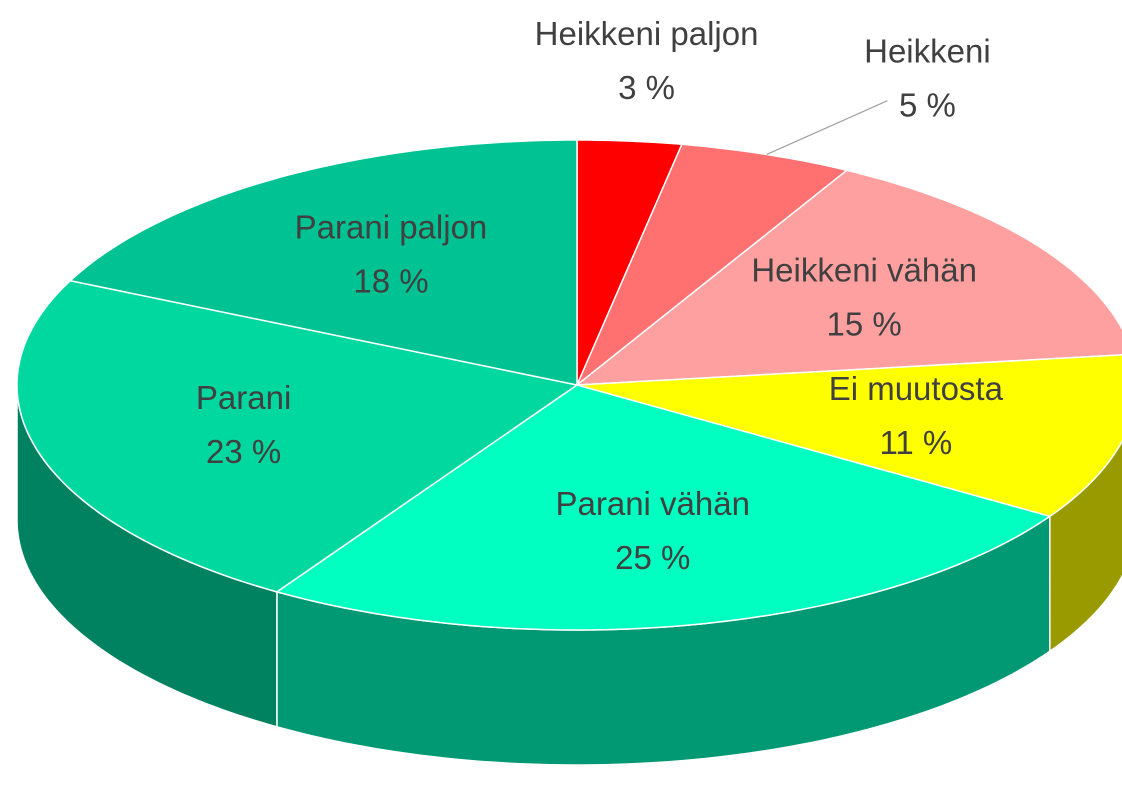 This screenshot has height=795, width=1122. Describe the element at coordinates (916, 388) in the screenshot. I see `data-label-name: Ei muutosta` at that location.